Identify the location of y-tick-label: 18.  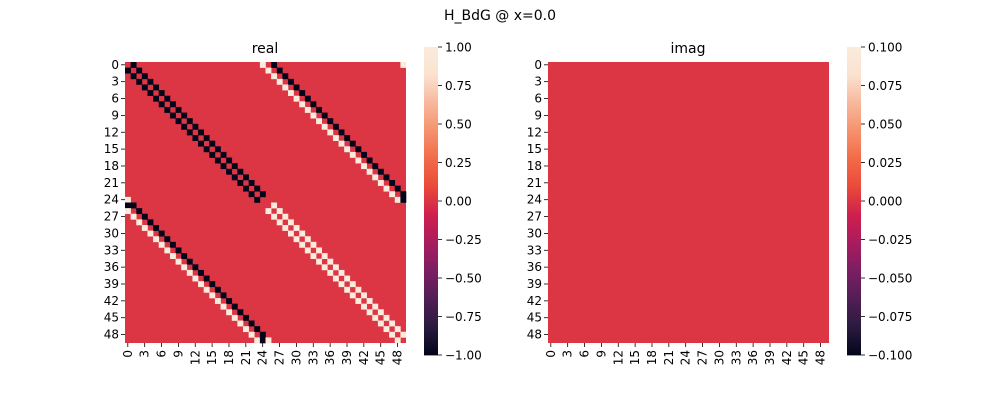
(111, 166).